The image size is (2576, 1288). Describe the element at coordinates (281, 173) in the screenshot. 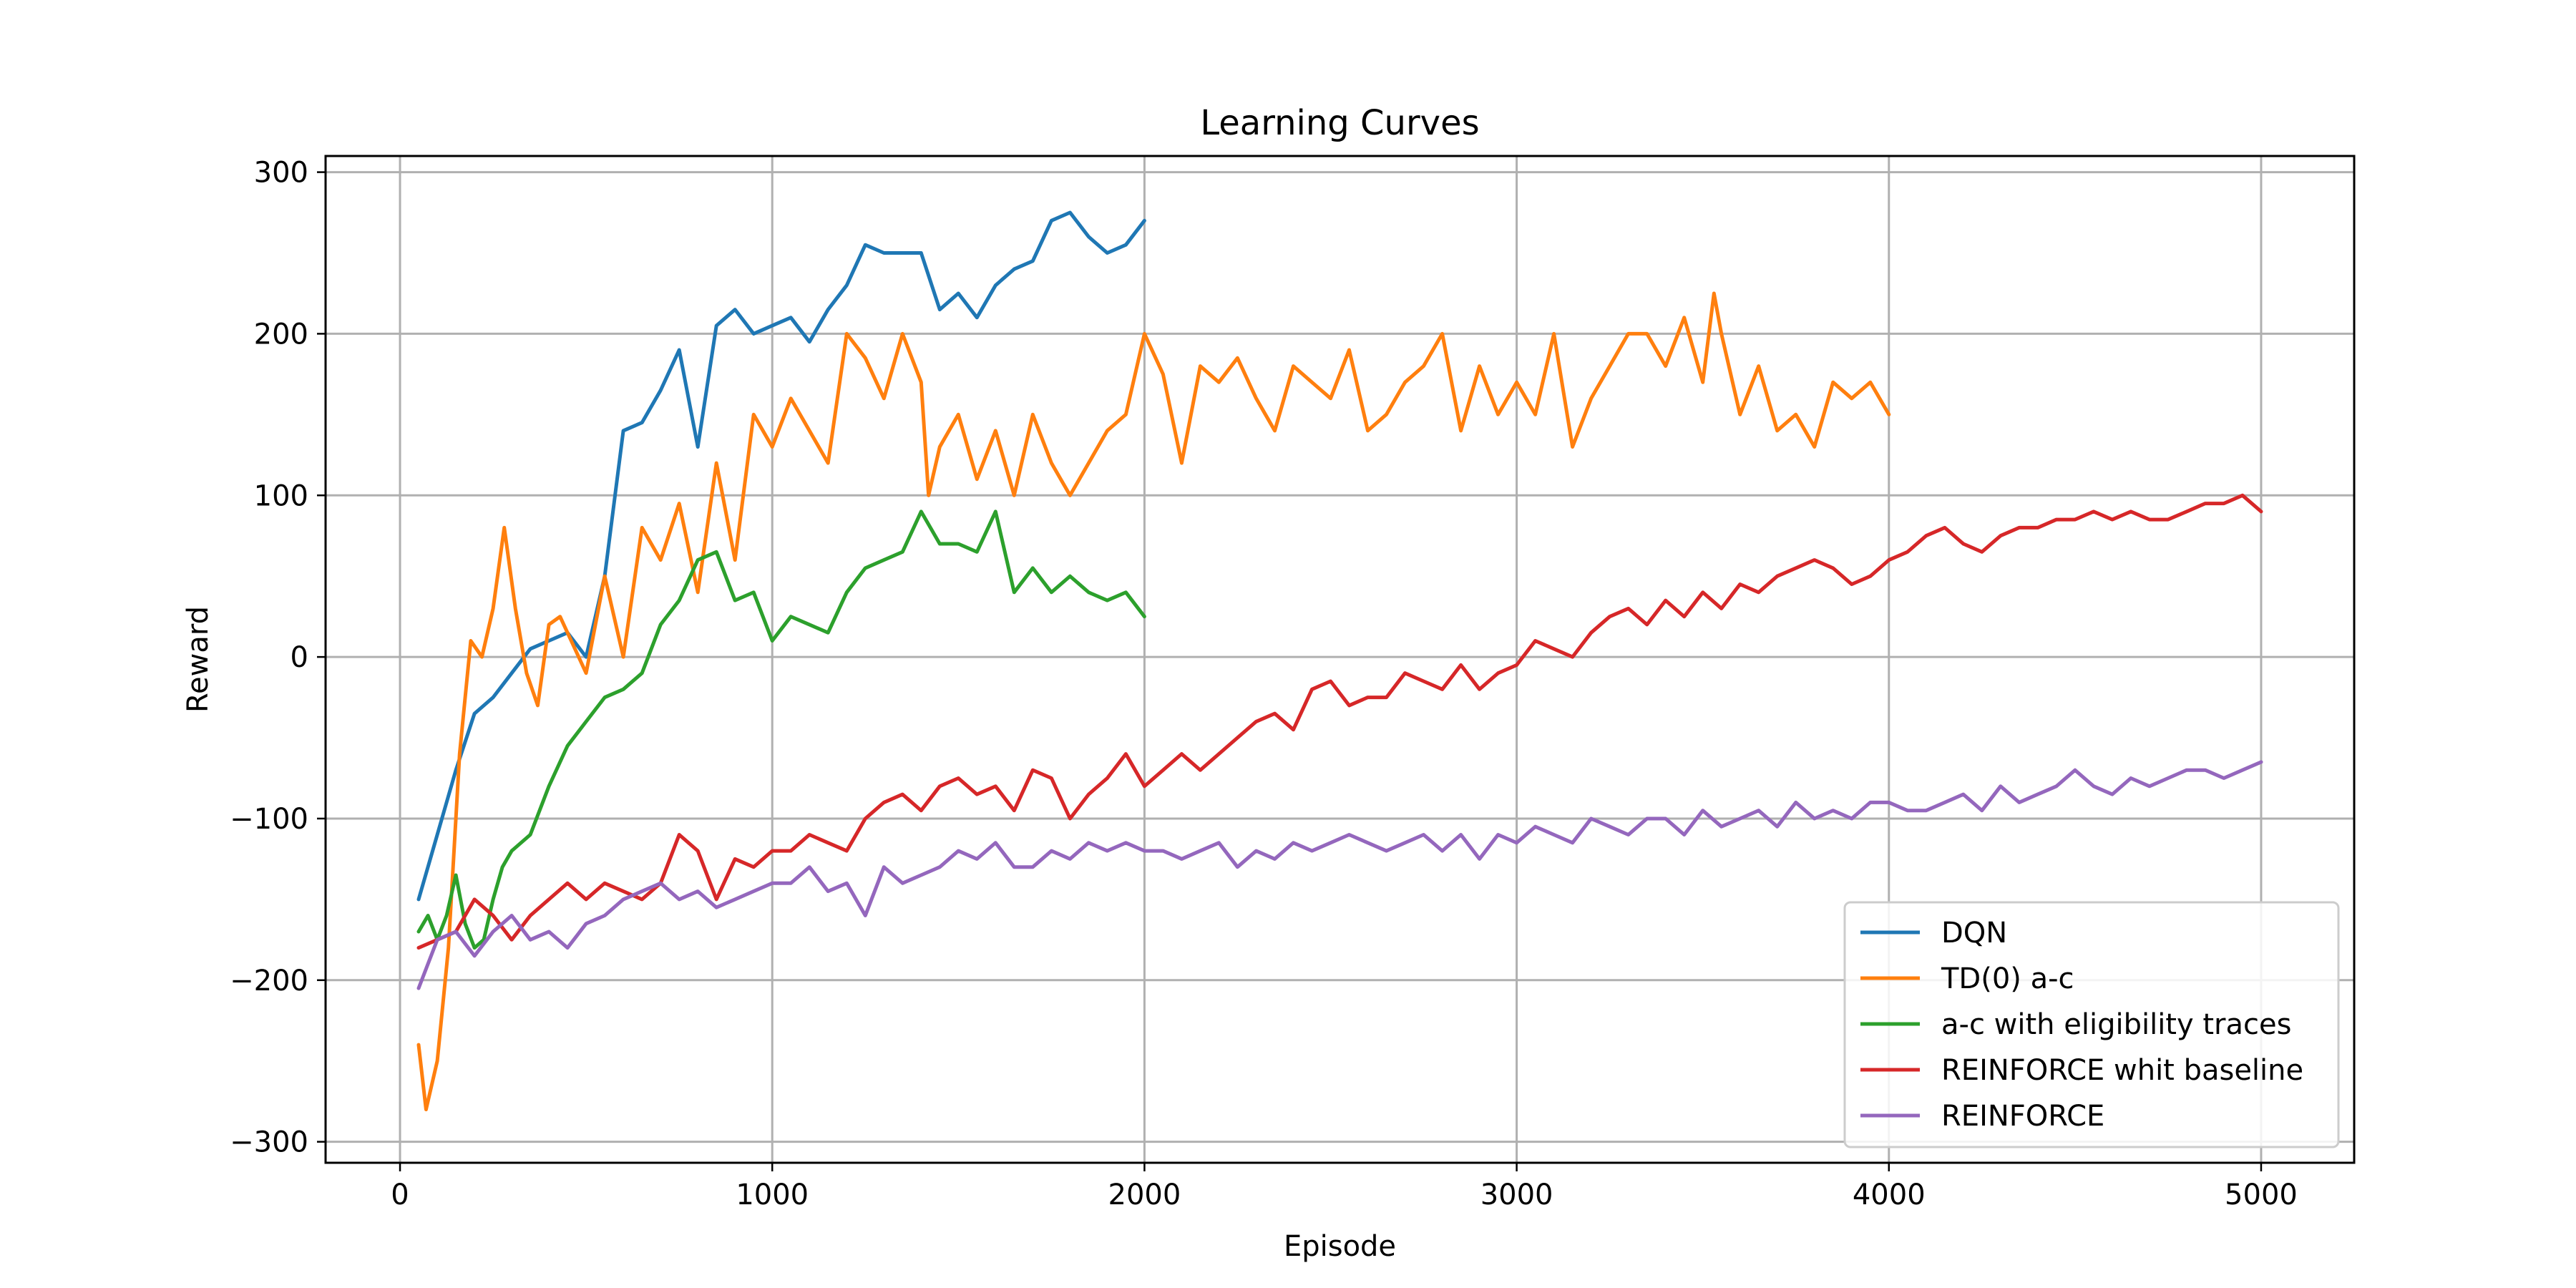

I see `y-tick-label: 300` at that location.